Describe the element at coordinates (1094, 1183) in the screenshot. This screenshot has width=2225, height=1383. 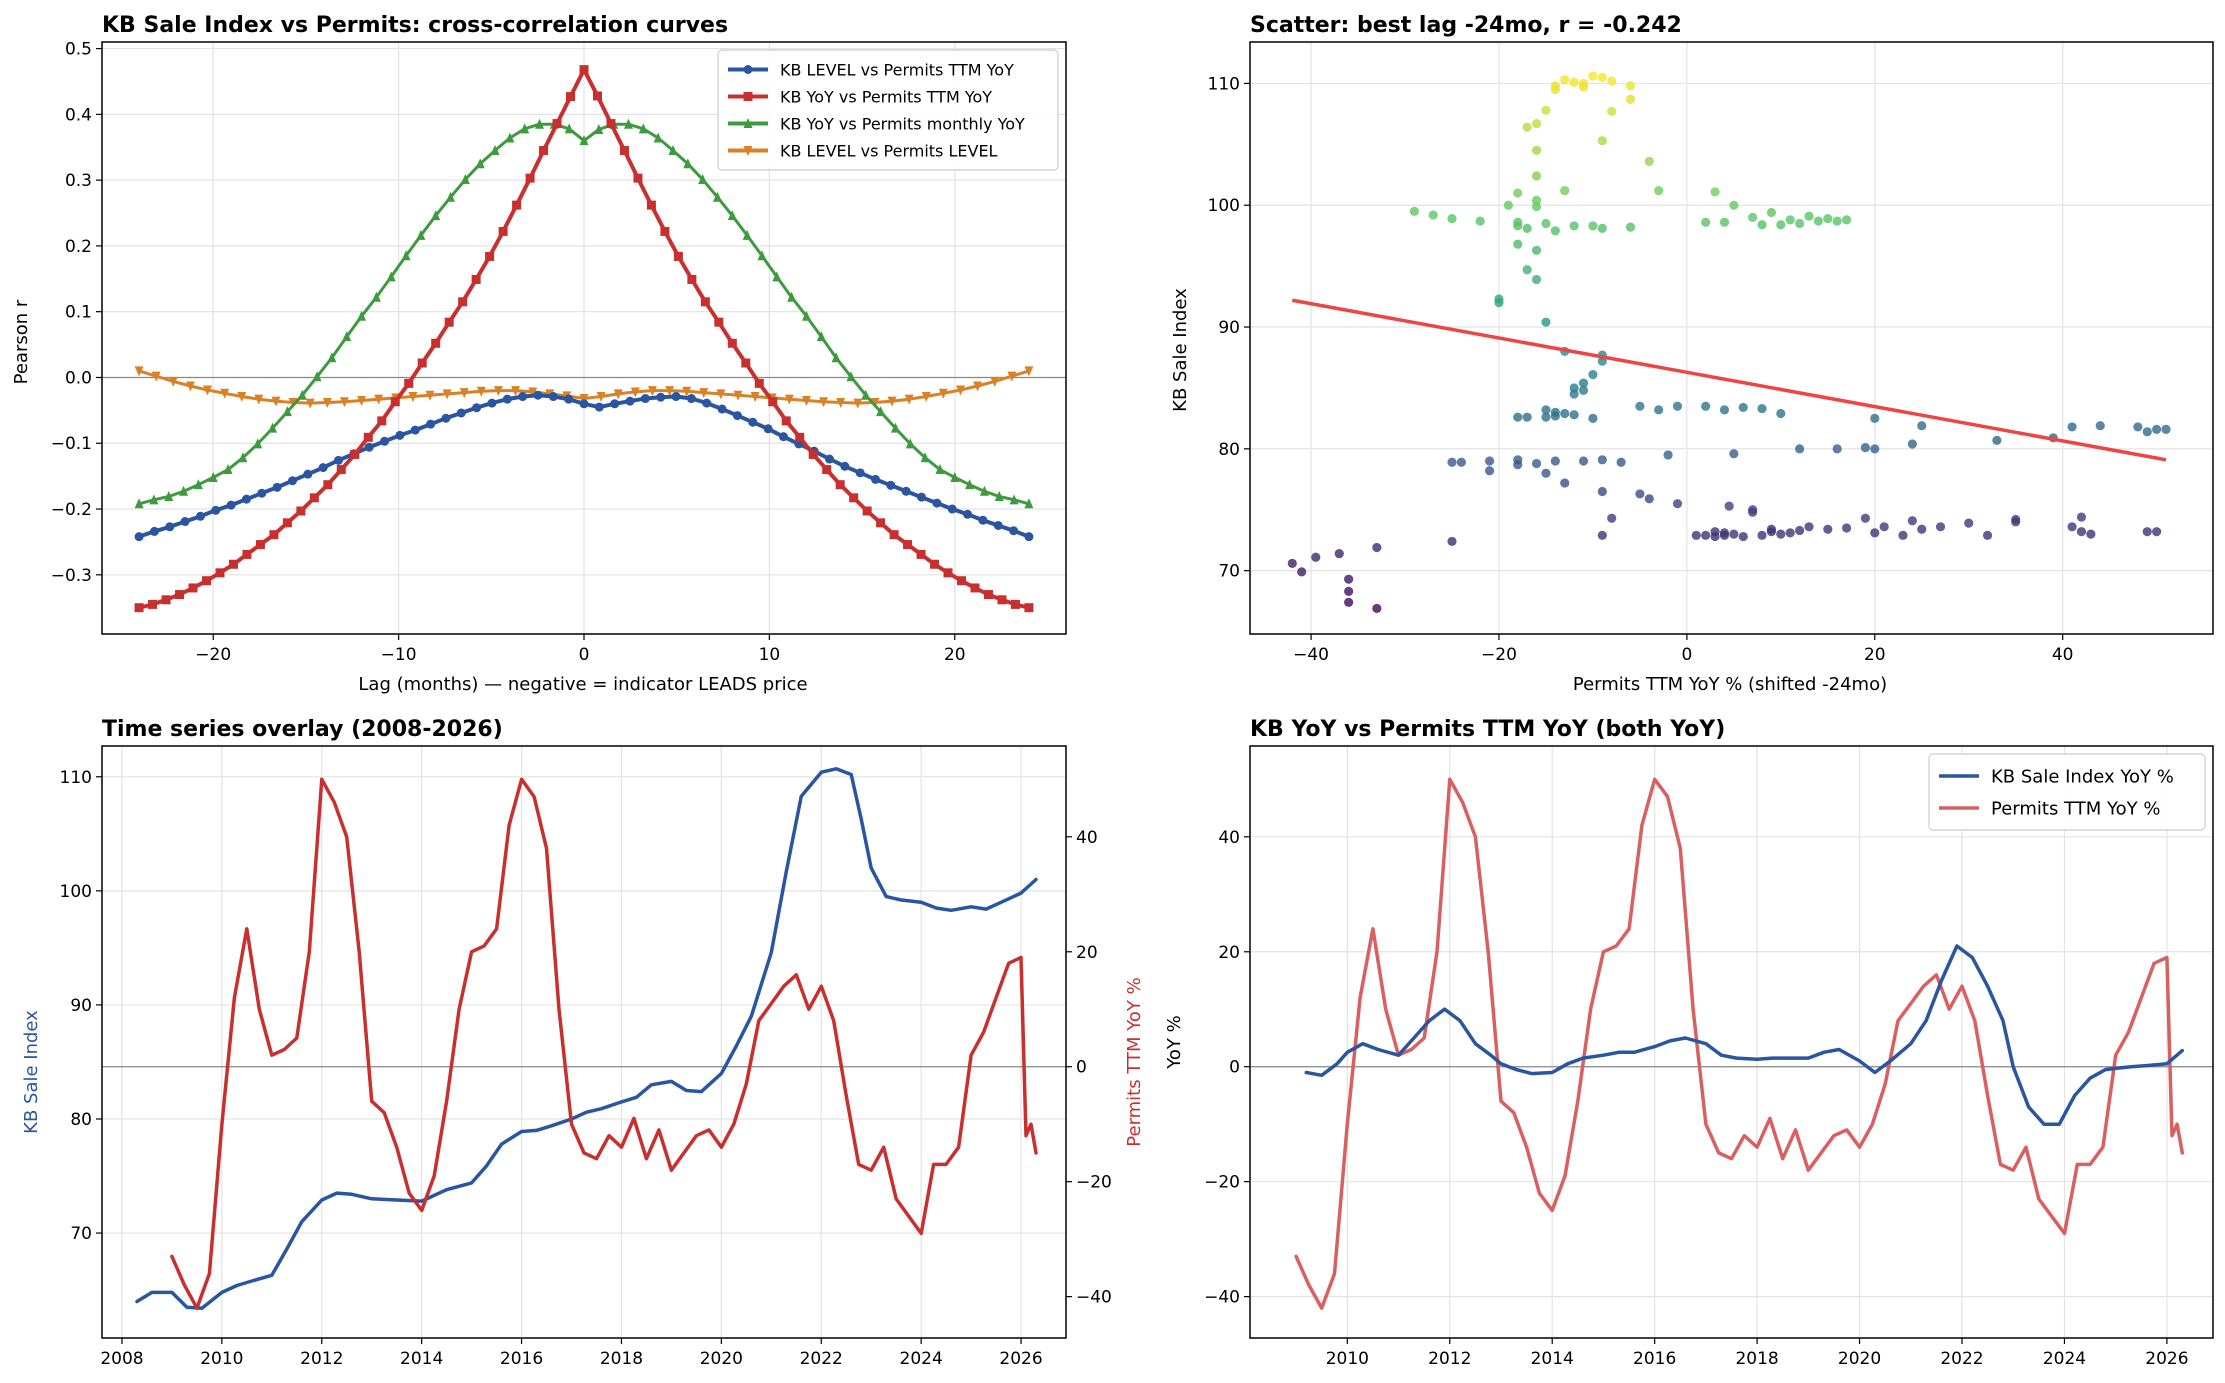
I see `y2-tick-label: −20` at that location.